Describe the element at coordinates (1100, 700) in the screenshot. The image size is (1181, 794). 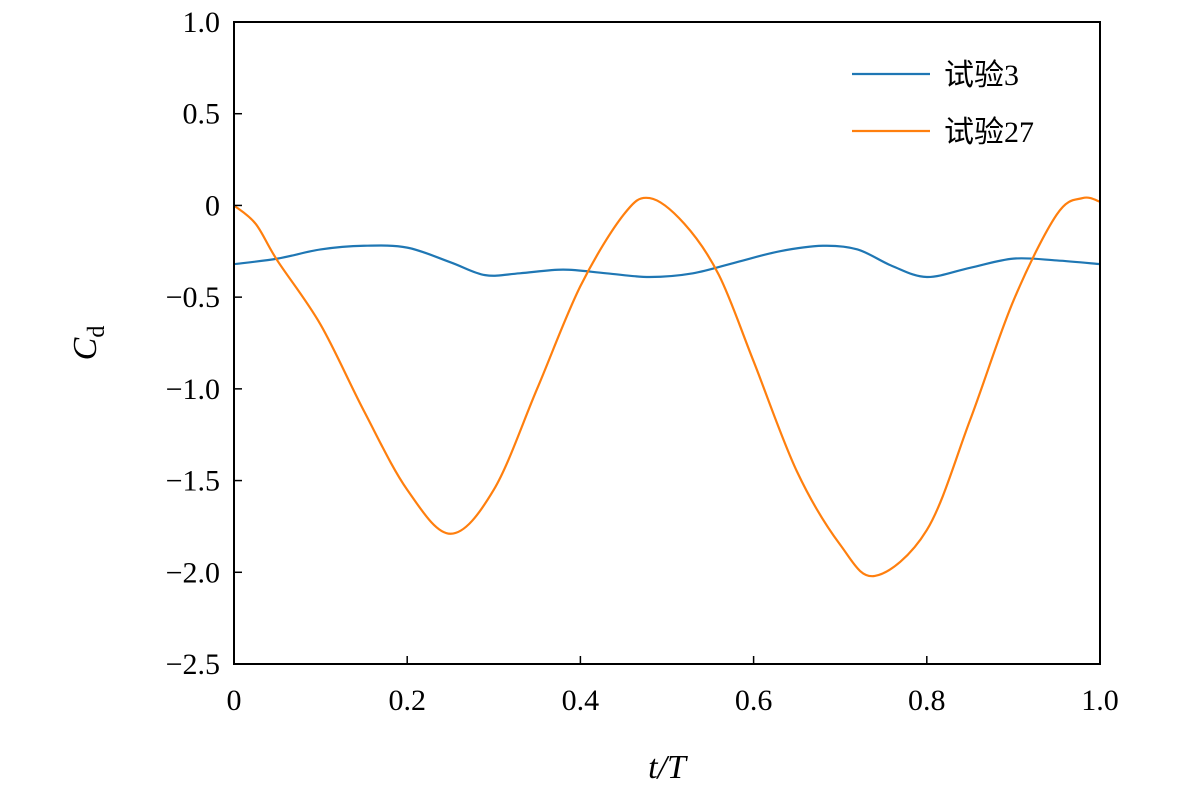
I see `x-tick-label: 1.0` at that location.